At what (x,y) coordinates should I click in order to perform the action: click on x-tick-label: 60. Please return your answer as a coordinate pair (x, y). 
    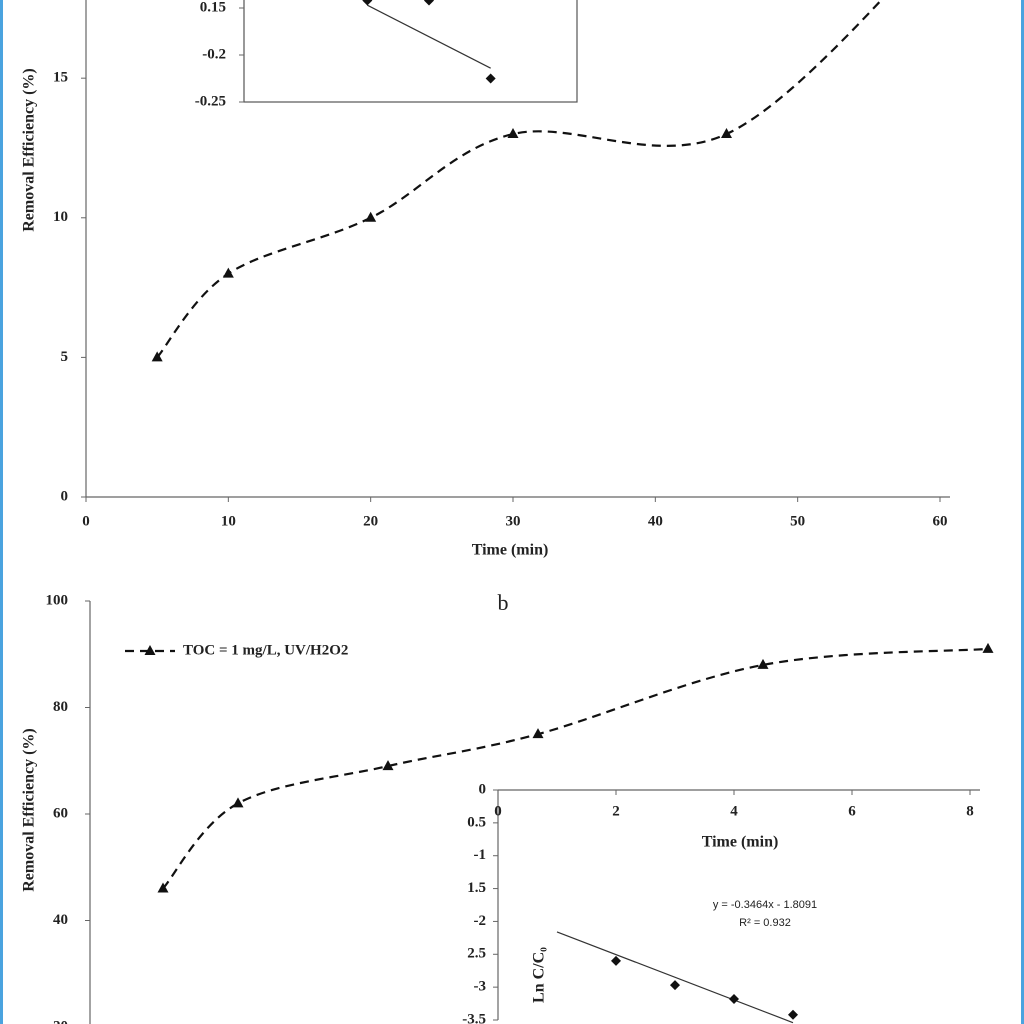
    Looking at the image, I should click on (940, 521).